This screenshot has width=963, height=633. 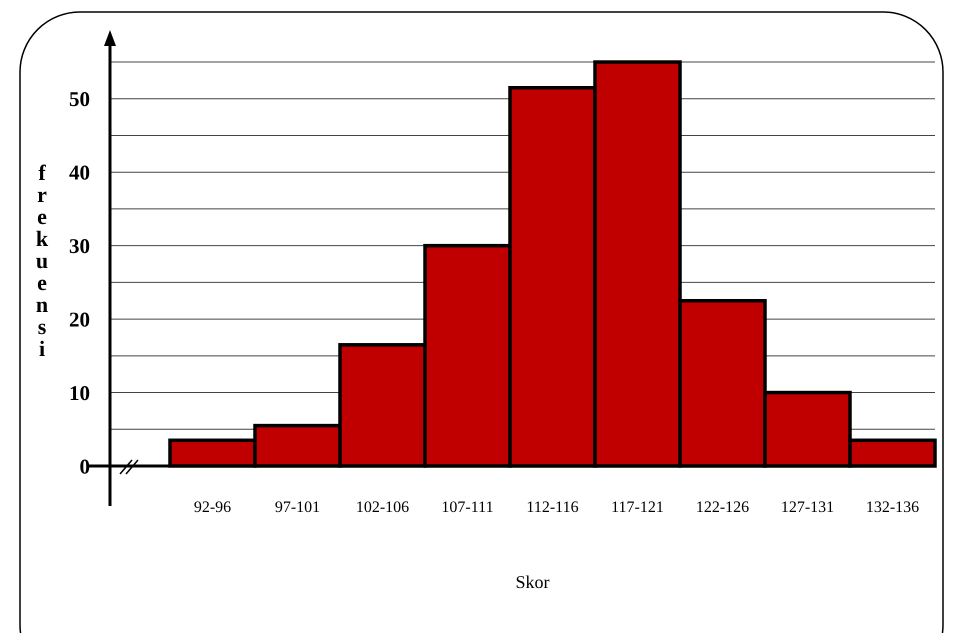 I want to click on y-tick-label: 20, so click(x=79, y=319).